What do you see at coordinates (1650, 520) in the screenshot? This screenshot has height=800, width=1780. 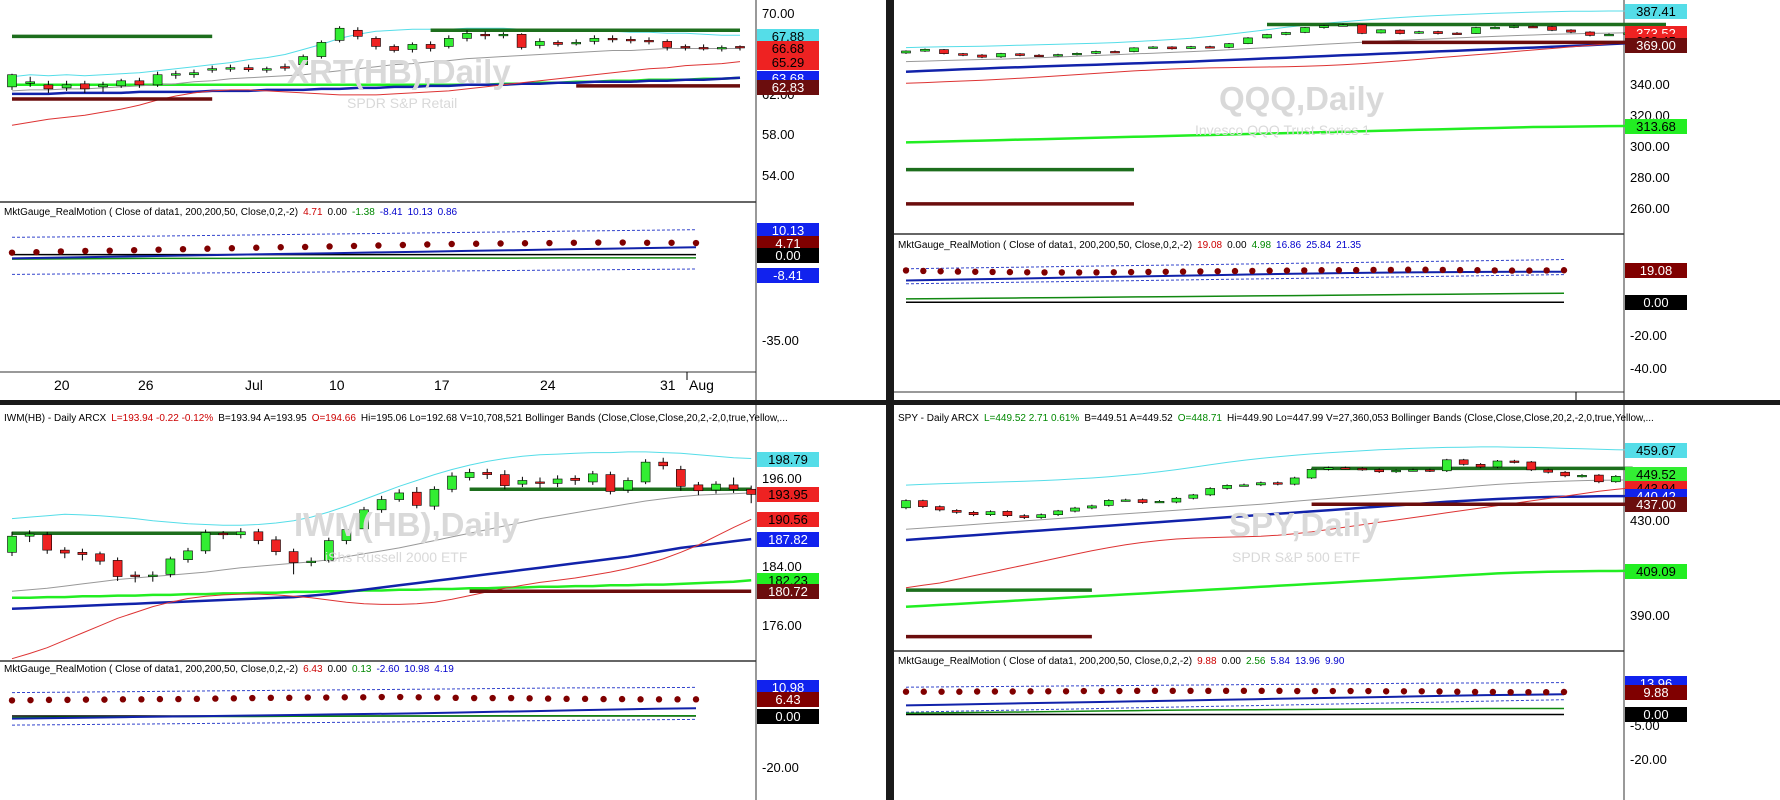 I see `price-tick-label: 430.00` at bounding box center [1650, 520].